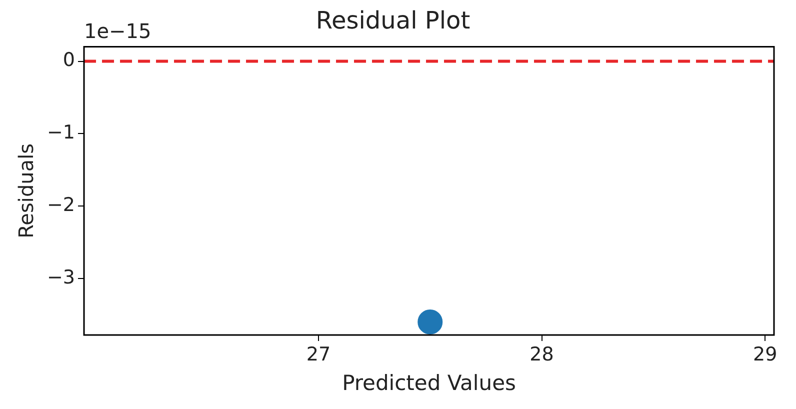  I want to click on text: 1e−15, so click(118, 31).